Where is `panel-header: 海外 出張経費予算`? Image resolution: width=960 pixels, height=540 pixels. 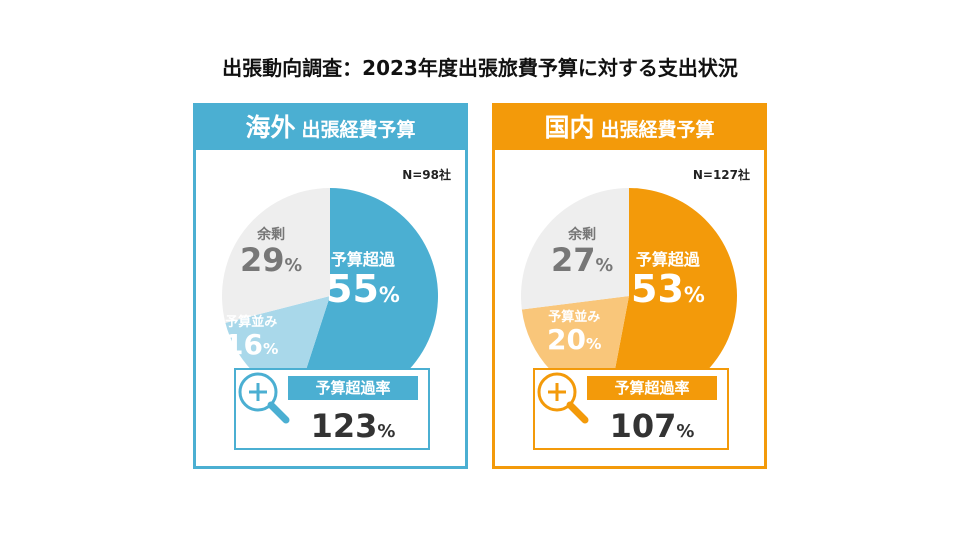
panel-header: 海外 出張経費予算 is located at coordinates (330, 128).